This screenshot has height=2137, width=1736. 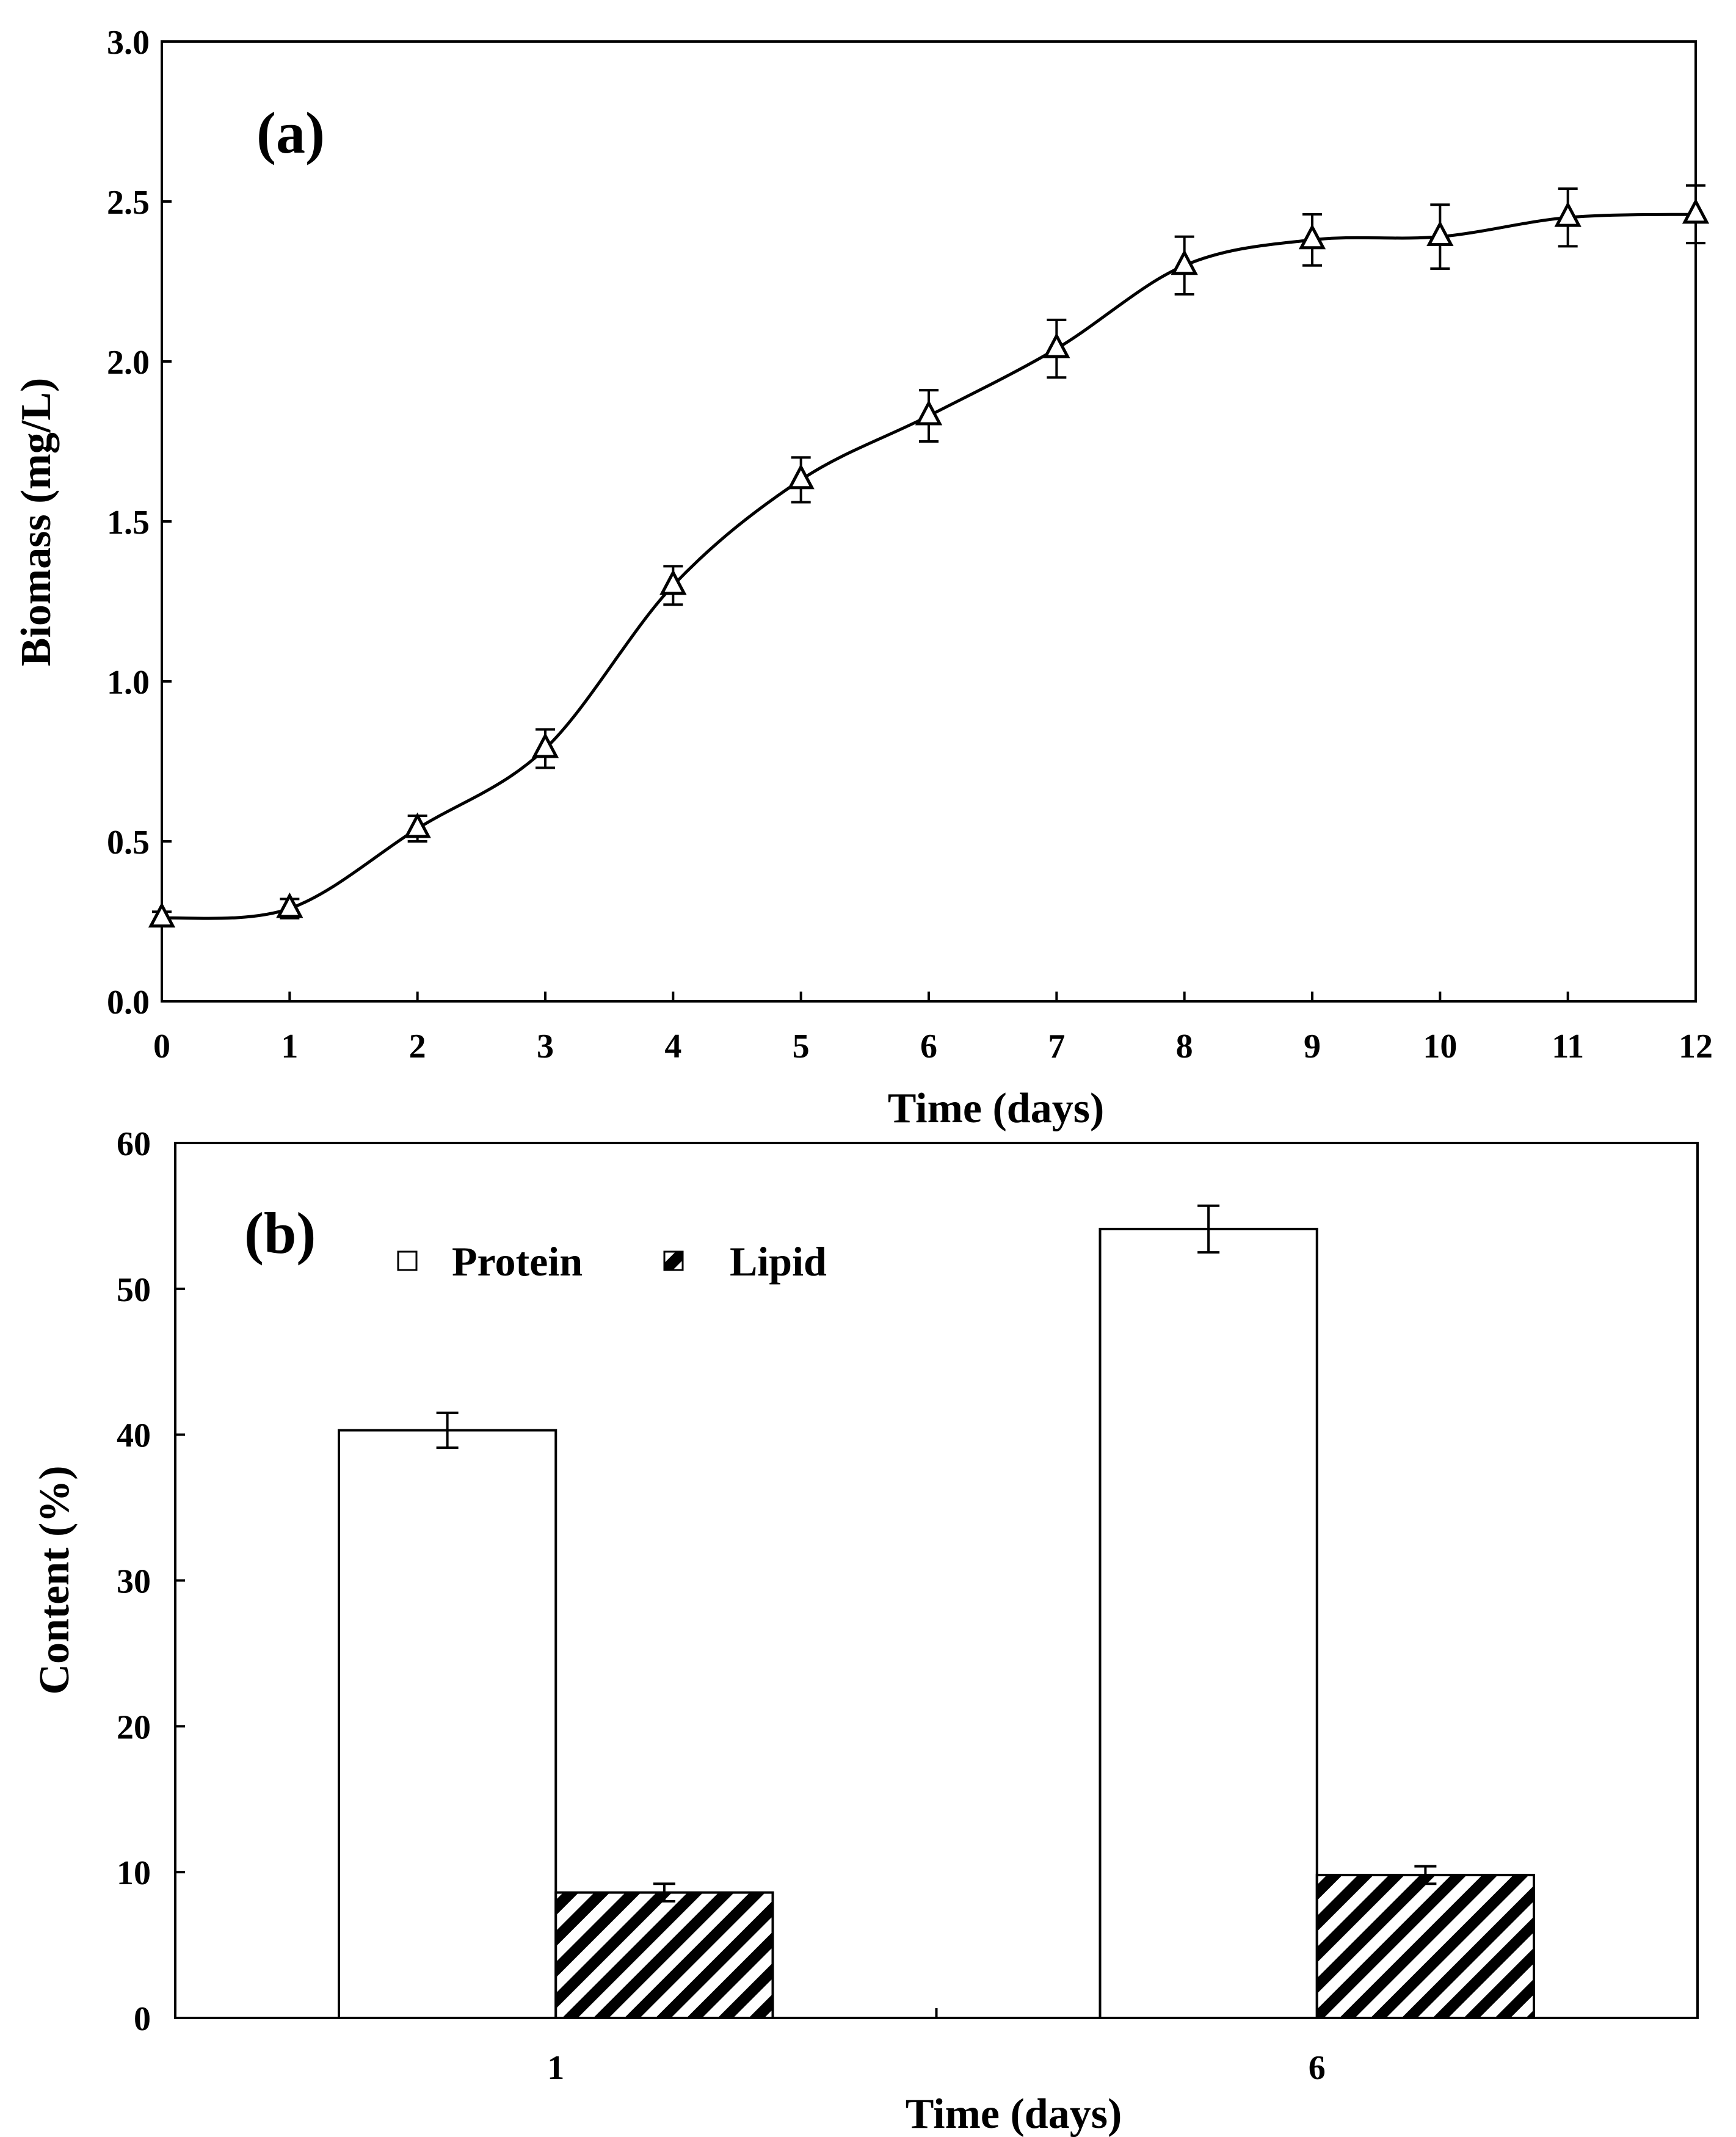 What do you see at coordinates (129, 523) in the screenshot?
I see `panel-a-y-tick-label: 1.5` at bounding box center [129, 523].